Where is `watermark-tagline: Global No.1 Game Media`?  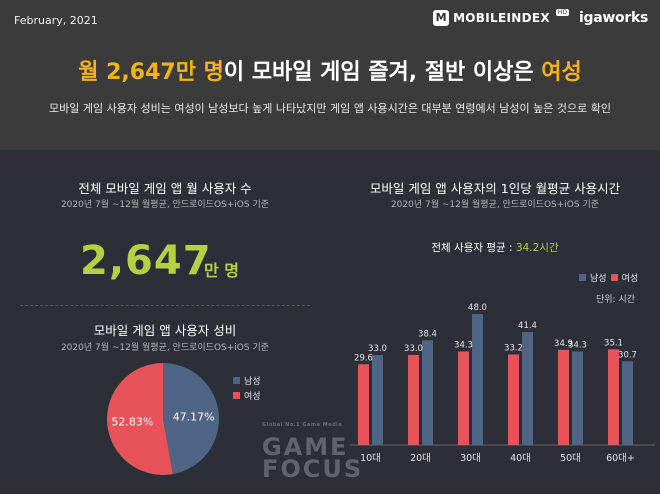
watermark-tagline: Global No.1 Game Media is located at coordinates (302, 425).